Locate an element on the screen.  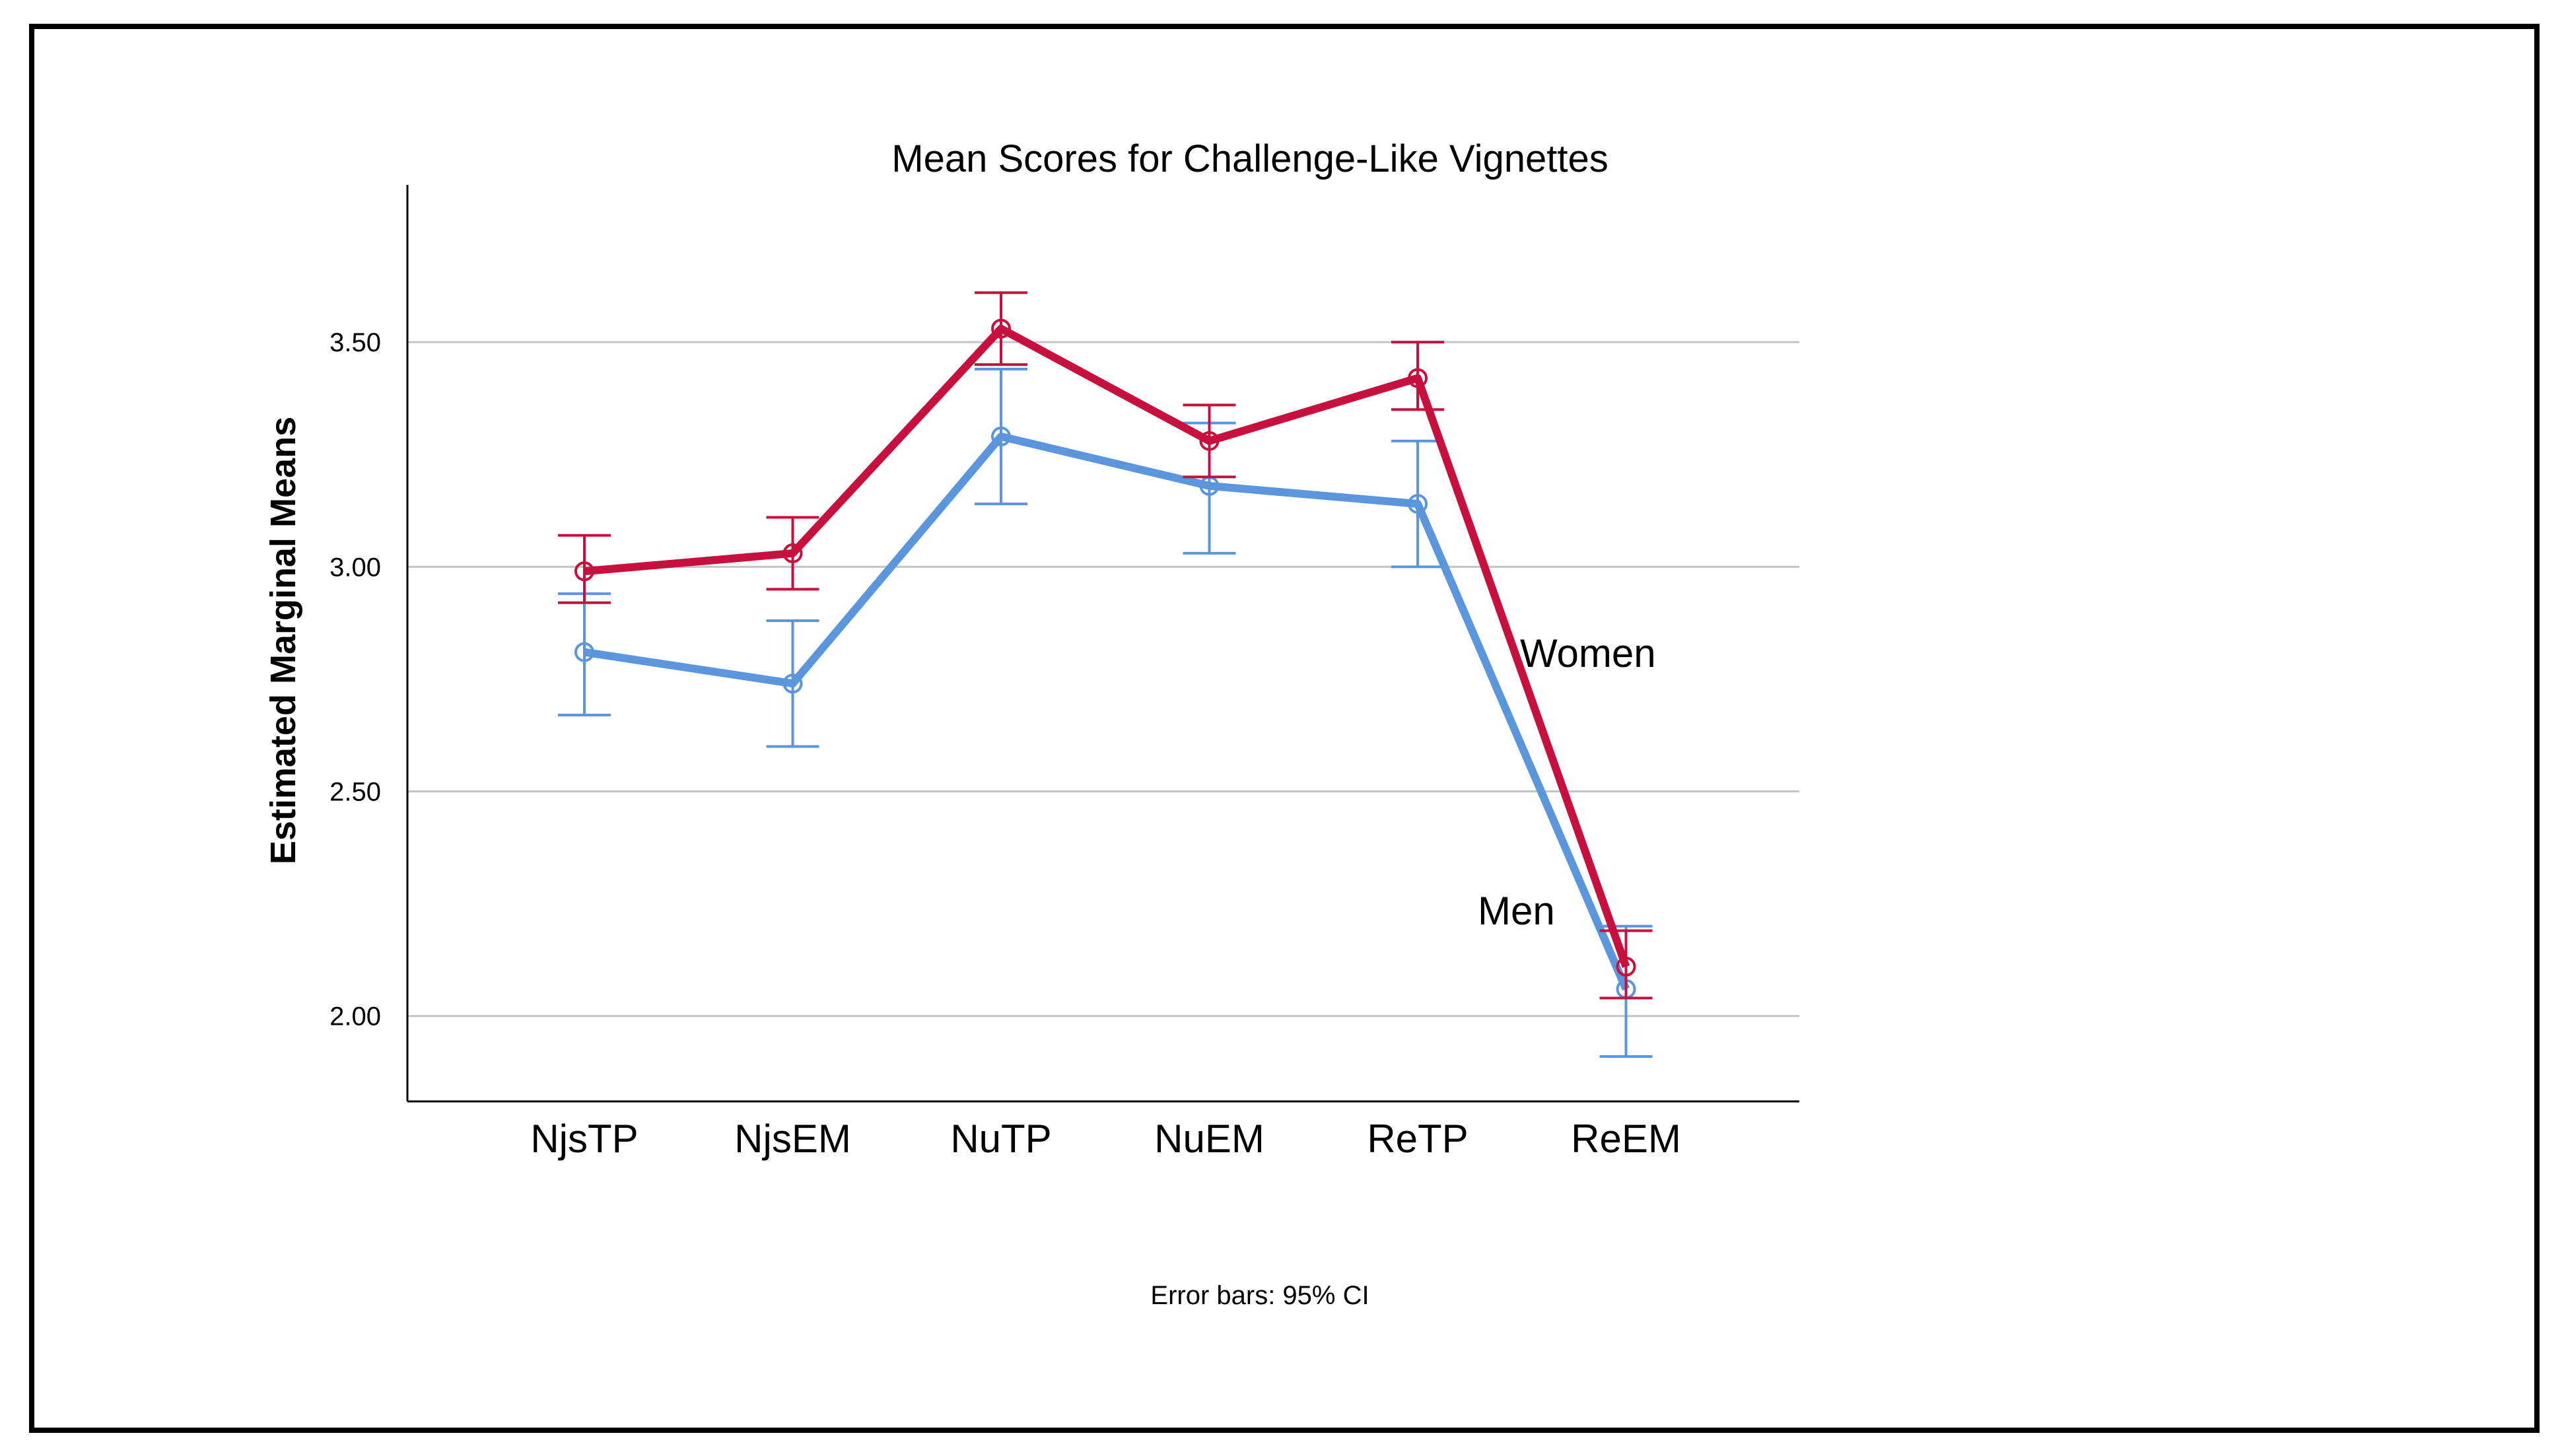
x-tick-label: NjsTP is located at coordinates (584, 1139).